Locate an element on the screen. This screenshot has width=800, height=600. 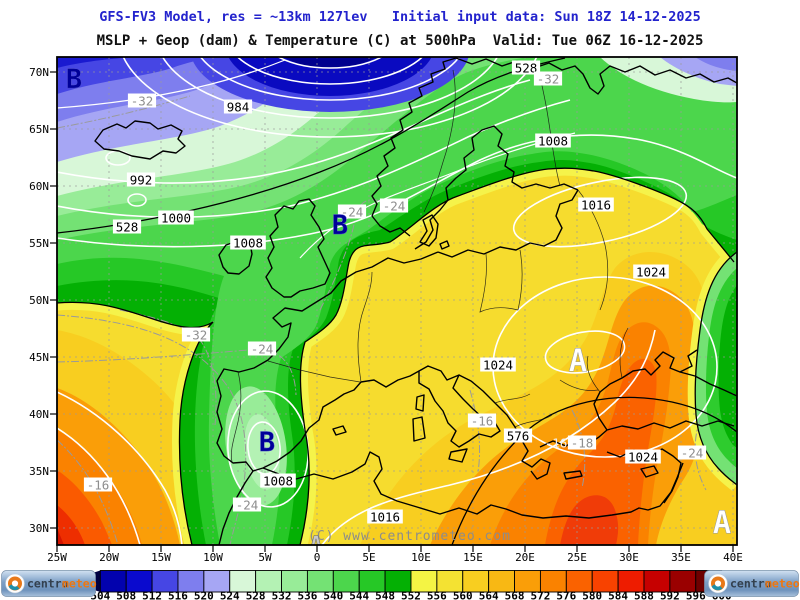
colorbar-tick-label: 568 is located at coordinates (515, 595).